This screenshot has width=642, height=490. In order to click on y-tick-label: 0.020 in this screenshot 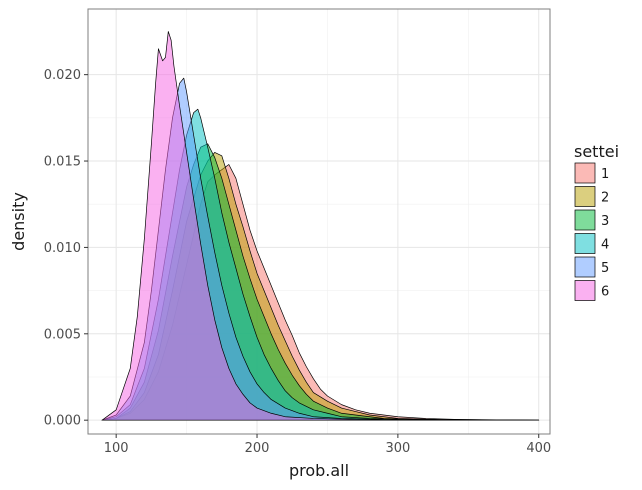, I will do `click(62, 75)`.